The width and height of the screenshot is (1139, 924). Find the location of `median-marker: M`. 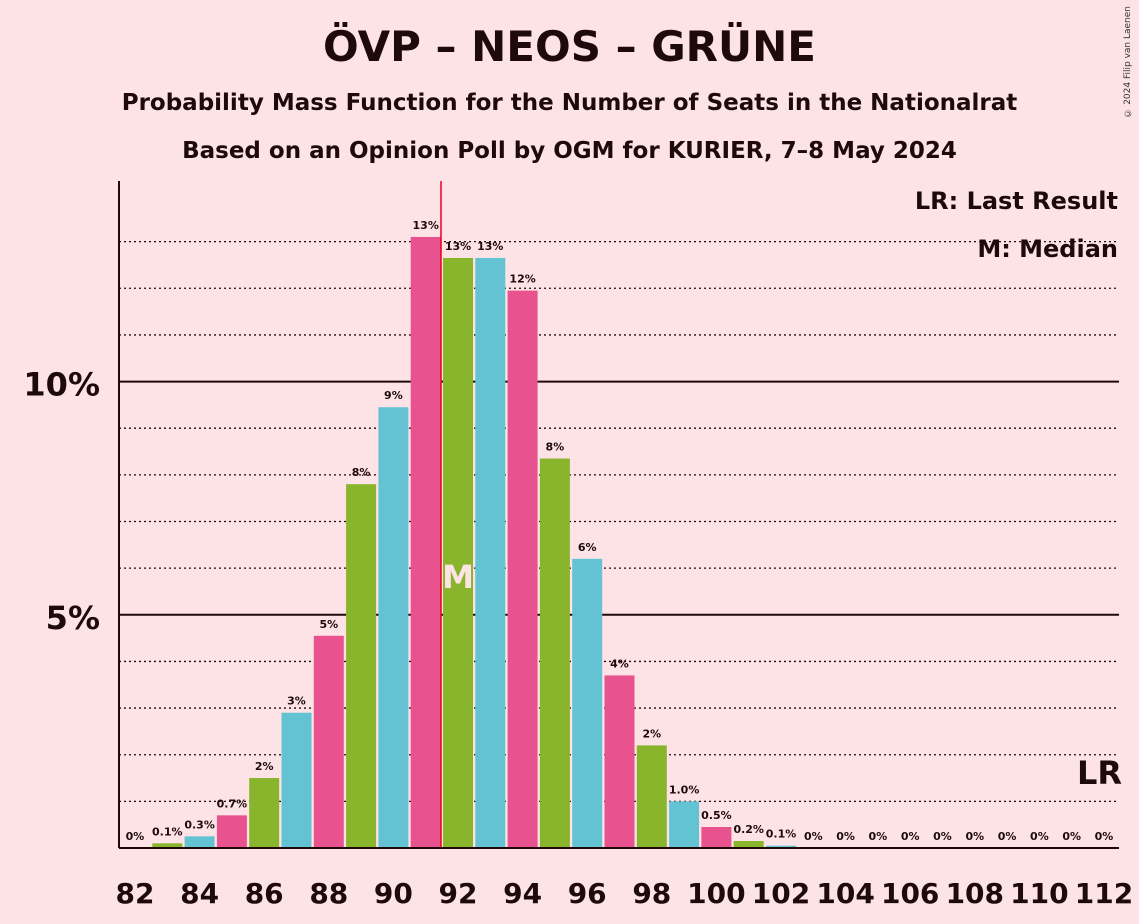

median-marker: M is located at coordinates (458, 577).